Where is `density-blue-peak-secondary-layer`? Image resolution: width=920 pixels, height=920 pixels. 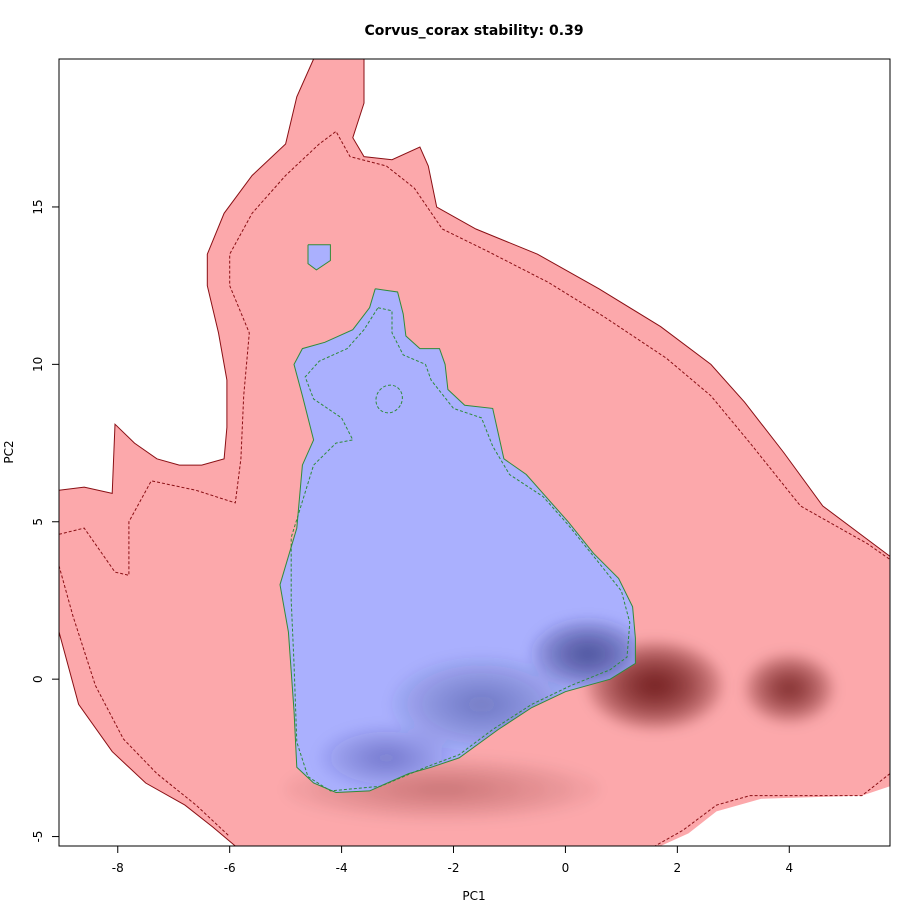 density-blue-peak-secondary-layer is located at coordinates (481, 704).